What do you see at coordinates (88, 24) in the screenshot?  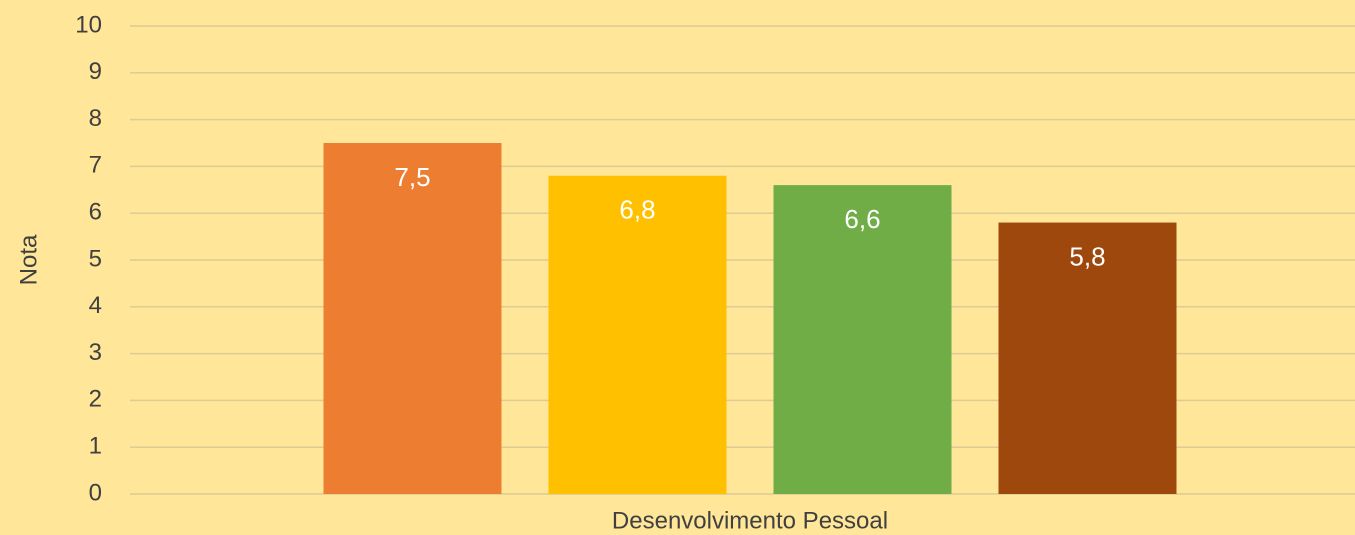 I see `y-tick-label: 10` at bounding box center [88, 24].